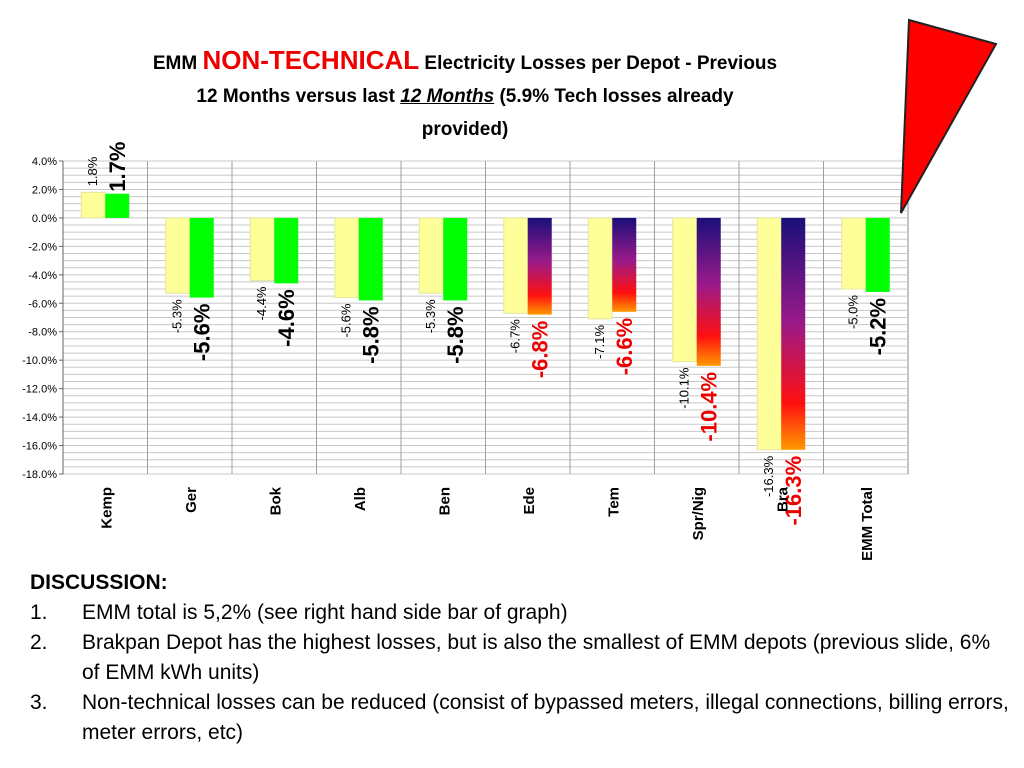  I want to click on y-tick-label: -16.0%, so click(39, 447).